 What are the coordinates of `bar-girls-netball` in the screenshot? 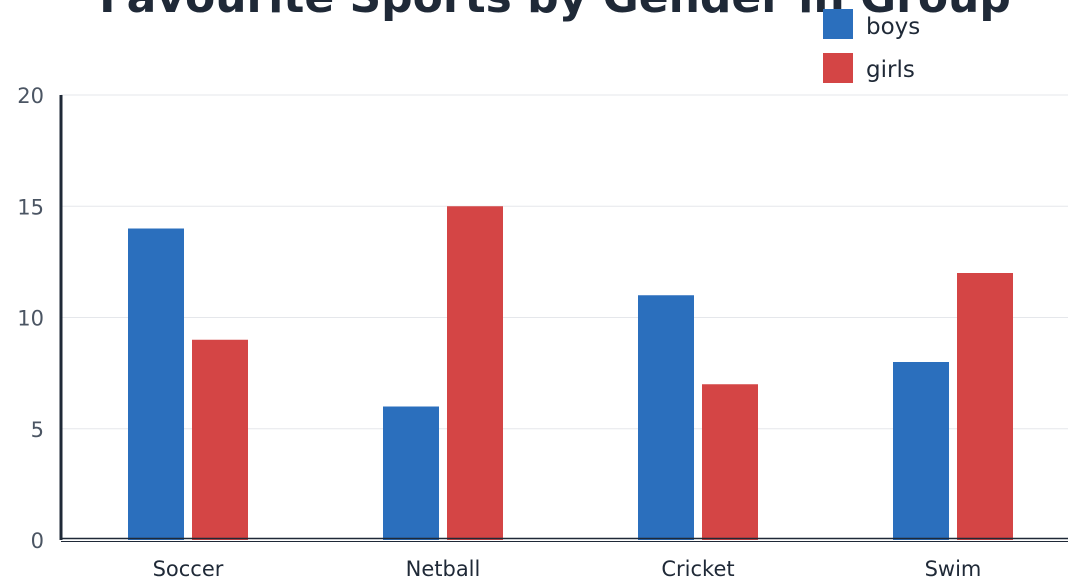 It's located at (475, 373).